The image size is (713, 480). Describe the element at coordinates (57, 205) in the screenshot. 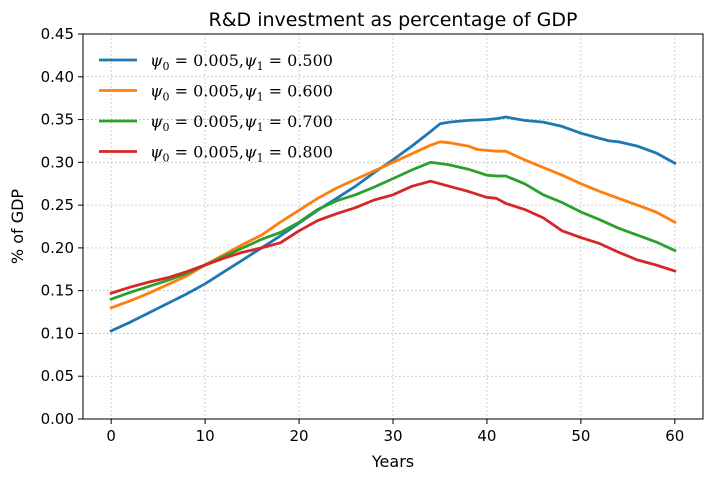

I see `y-tick-label: 0.25` at that location.